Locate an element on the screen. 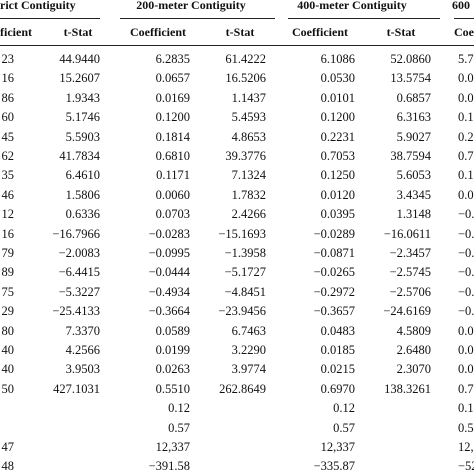 This screenshot has width=474, height=474. cell: 4.2566 is located at coordinates (82, 350).